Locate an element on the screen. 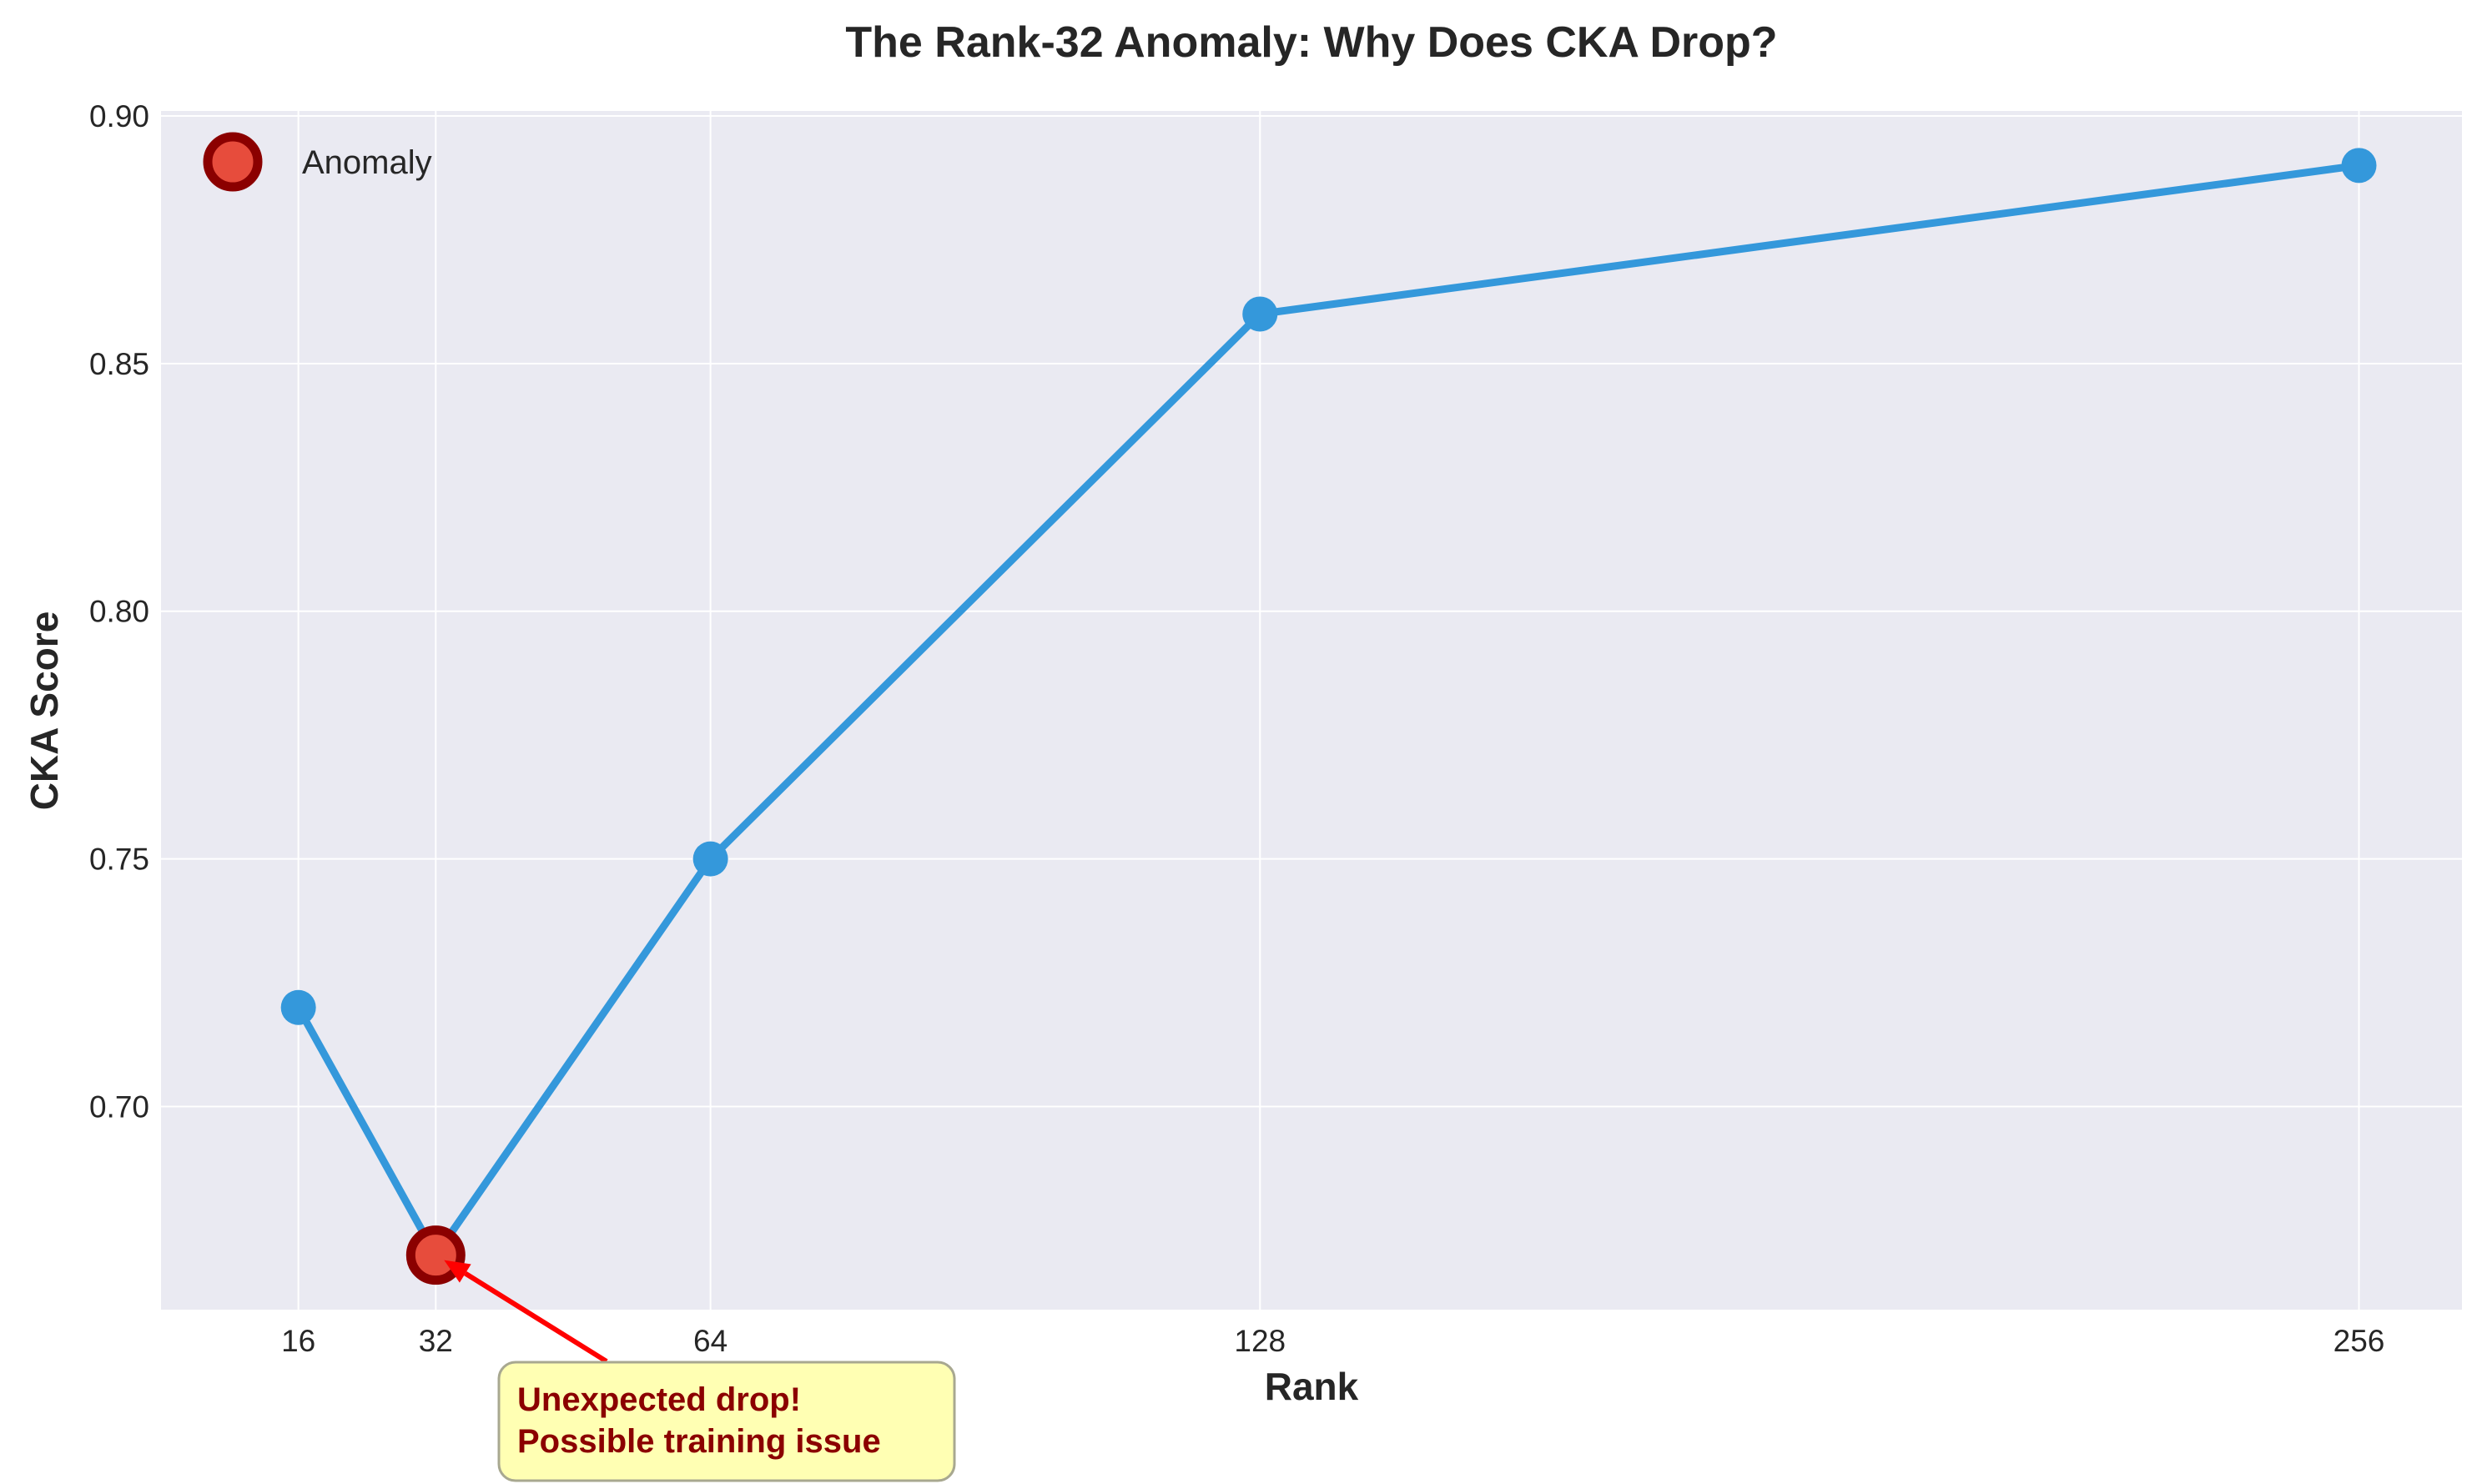 Image resolution: width=2477 pixels, height=1484 pixels. x-tick-label: 128 is located at coordinates (1260, 1341).